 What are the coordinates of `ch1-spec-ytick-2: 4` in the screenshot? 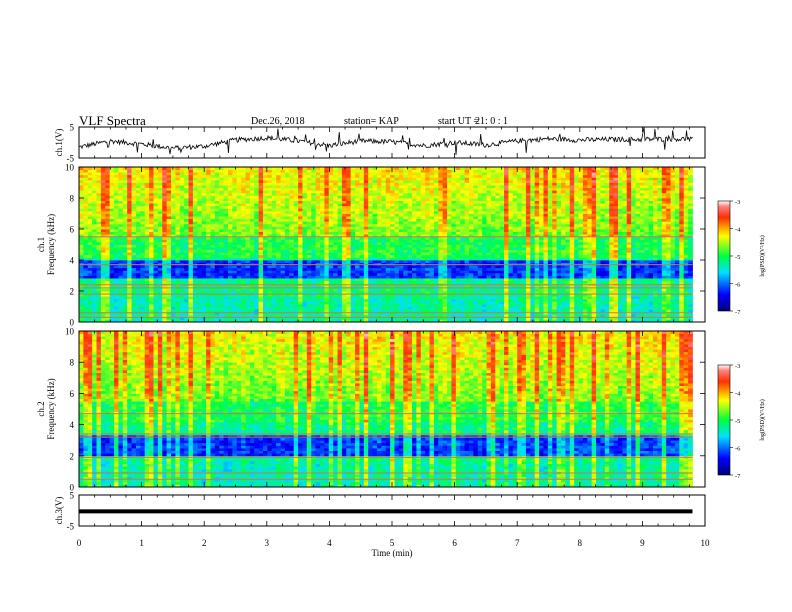 It's located at (72, 261).